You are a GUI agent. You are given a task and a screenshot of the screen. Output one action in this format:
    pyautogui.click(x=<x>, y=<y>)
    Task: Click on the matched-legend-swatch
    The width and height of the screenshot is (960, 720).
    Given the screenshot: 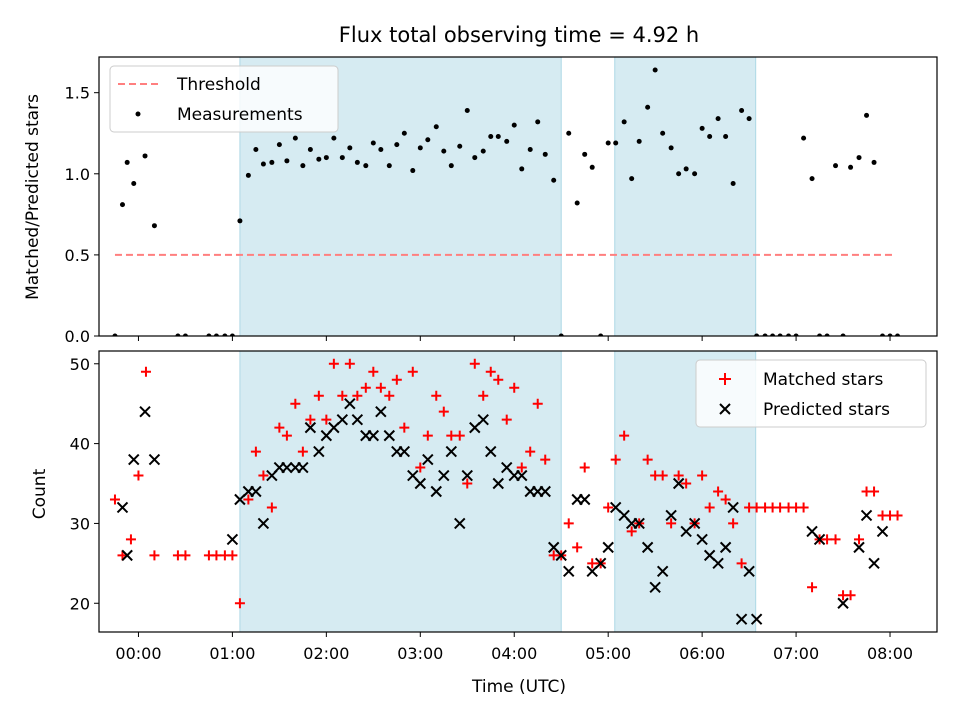 What is the action you would take?
    pyautogui.click(x=725, y=379)
    